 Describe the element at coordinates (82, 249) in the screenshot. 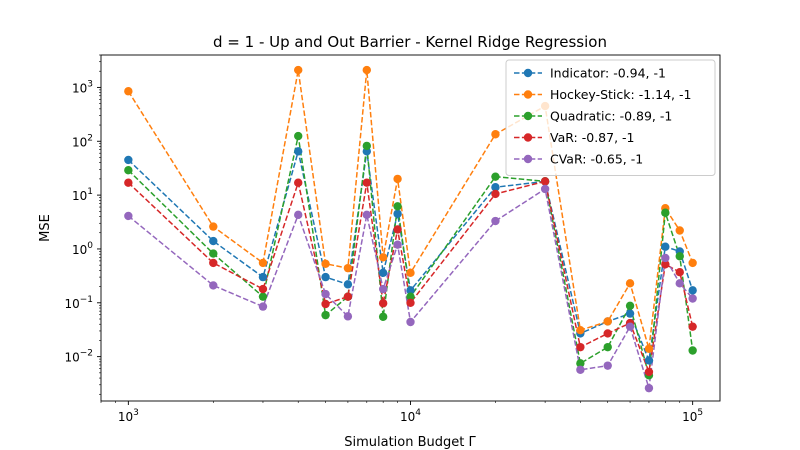

I see `y-tick-label: 10⁰` at that location.